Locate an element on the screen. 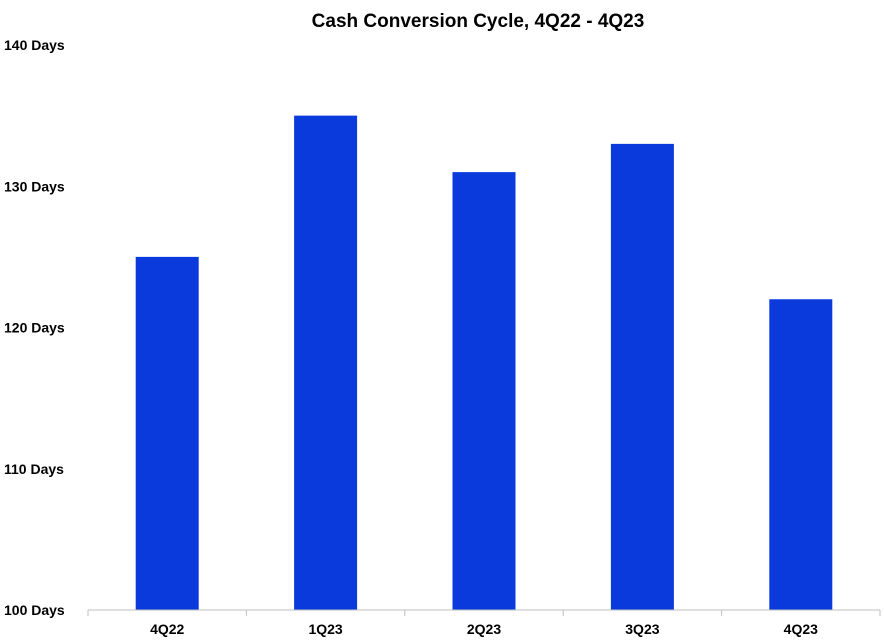 The height and width of the screenshot is (642, 884). bar-1q23 is located at coordinates (326, 362).